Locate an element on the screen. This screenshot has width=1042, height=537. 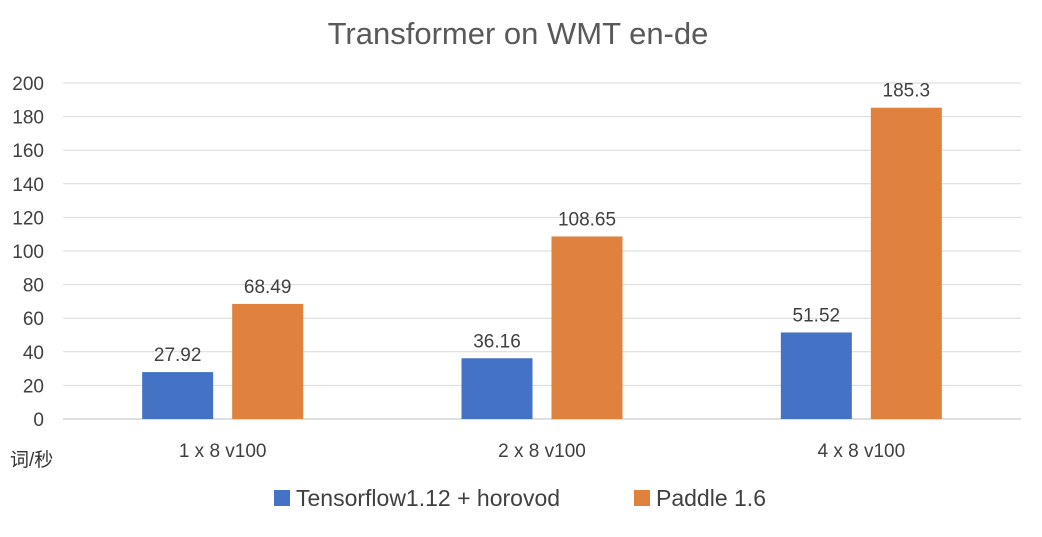
y-tick-label: 160 is located at coordinates (28, 151).